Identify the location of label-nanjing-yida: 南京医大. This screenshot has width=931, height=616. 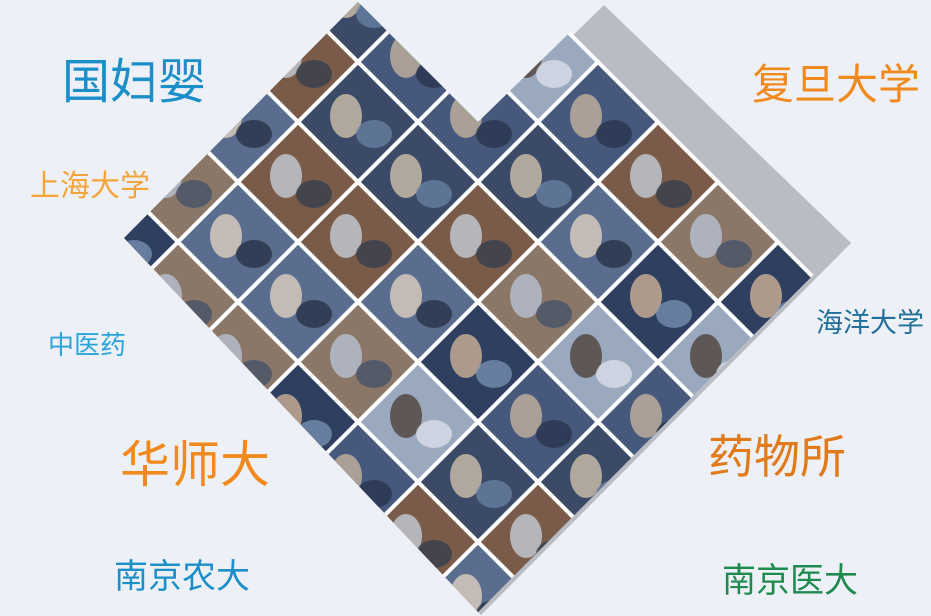
(790, 581).